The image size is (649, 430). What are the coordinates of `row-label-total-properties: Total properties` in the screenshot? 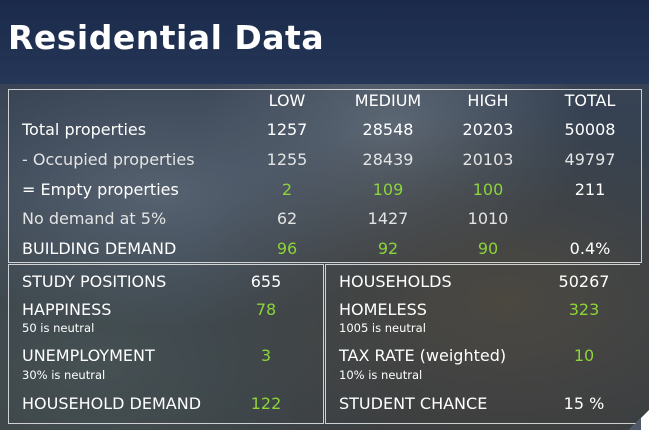 It's located at (84, 129).